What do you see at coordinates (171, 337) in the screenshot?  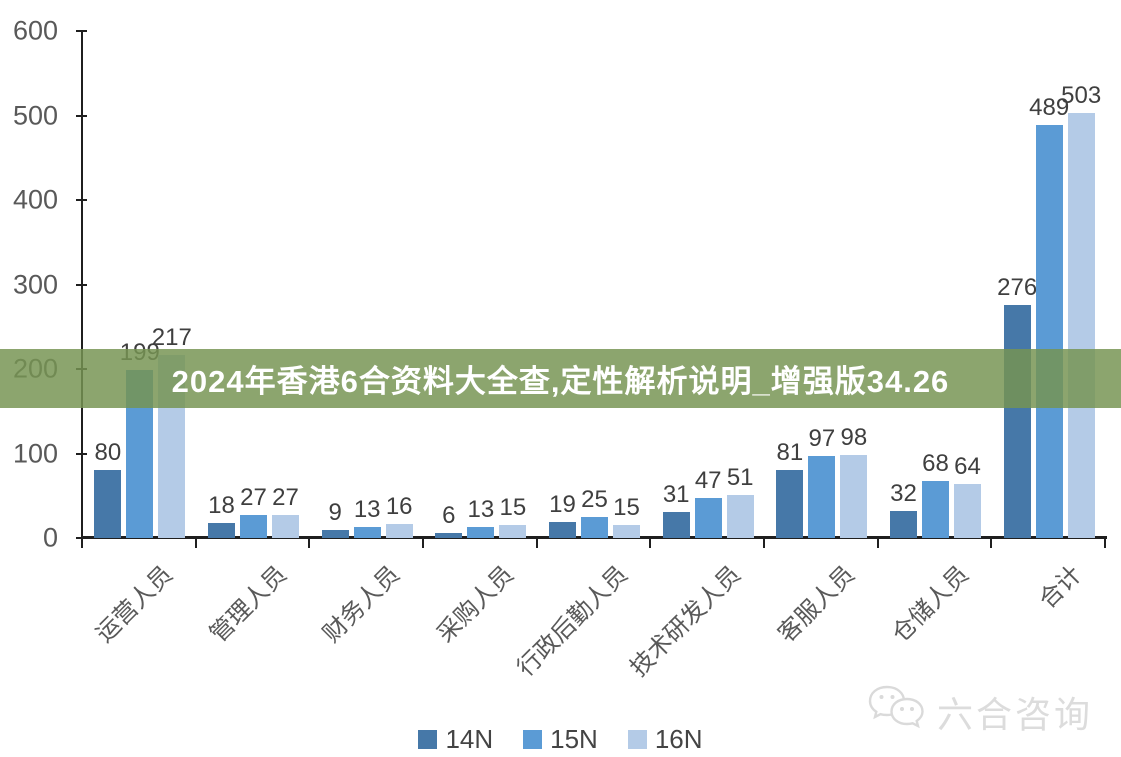 I see `bar-value-label: 217` at bounding box center [171, 337].